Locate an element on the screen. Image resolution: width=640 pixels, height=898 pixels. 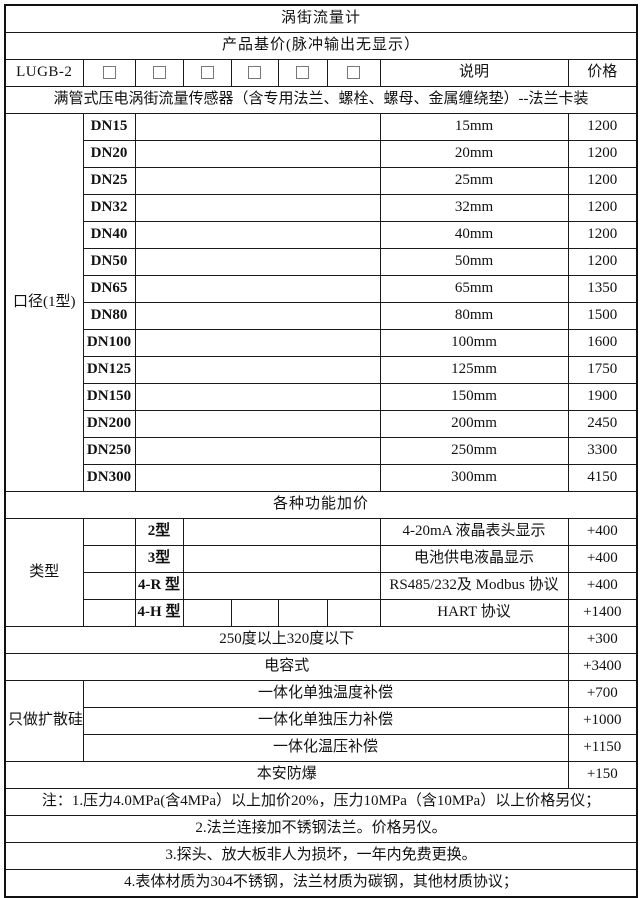
caliber-row: DN100 100mm 1600 is located at coordinates (321, 343).